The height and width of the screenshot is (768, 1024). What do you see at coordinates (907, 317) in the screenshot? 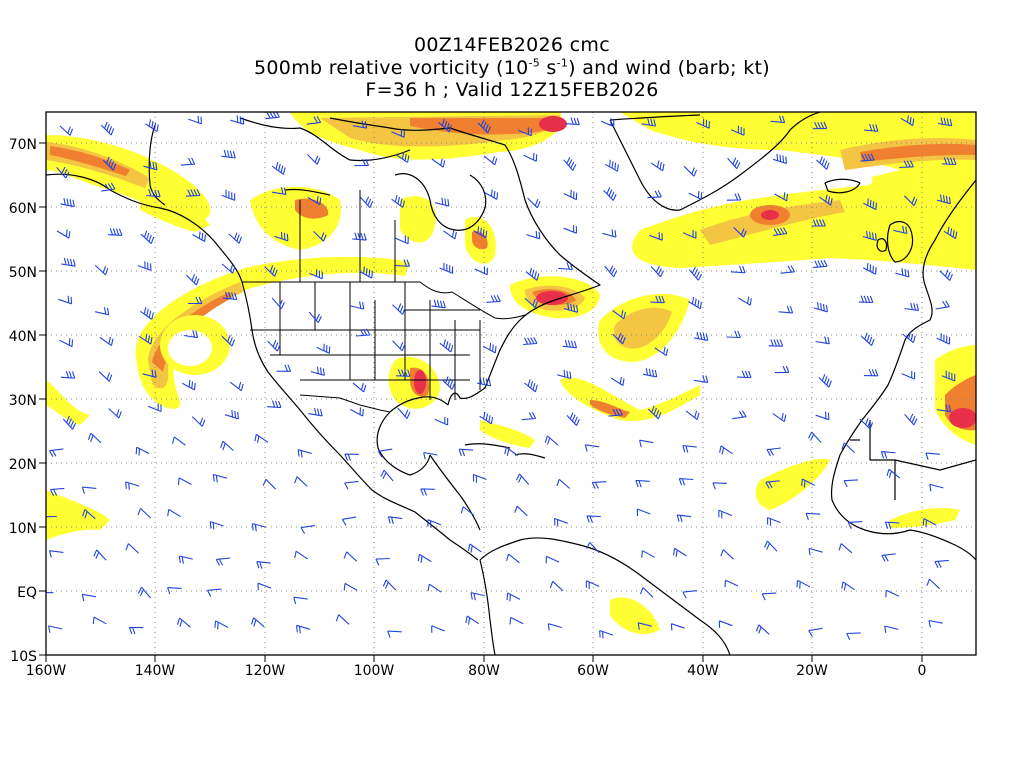
I see `coastline-europe` at bounding box center [907, 317].